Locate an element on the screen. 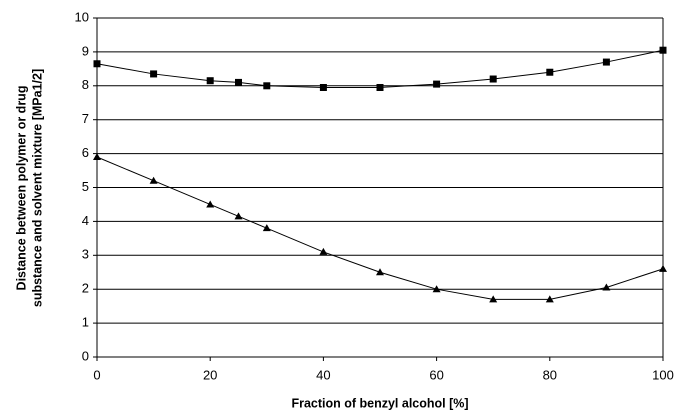 The image size is (674, 414). x-tick-label: 20 is located at coordinates (210, 374).